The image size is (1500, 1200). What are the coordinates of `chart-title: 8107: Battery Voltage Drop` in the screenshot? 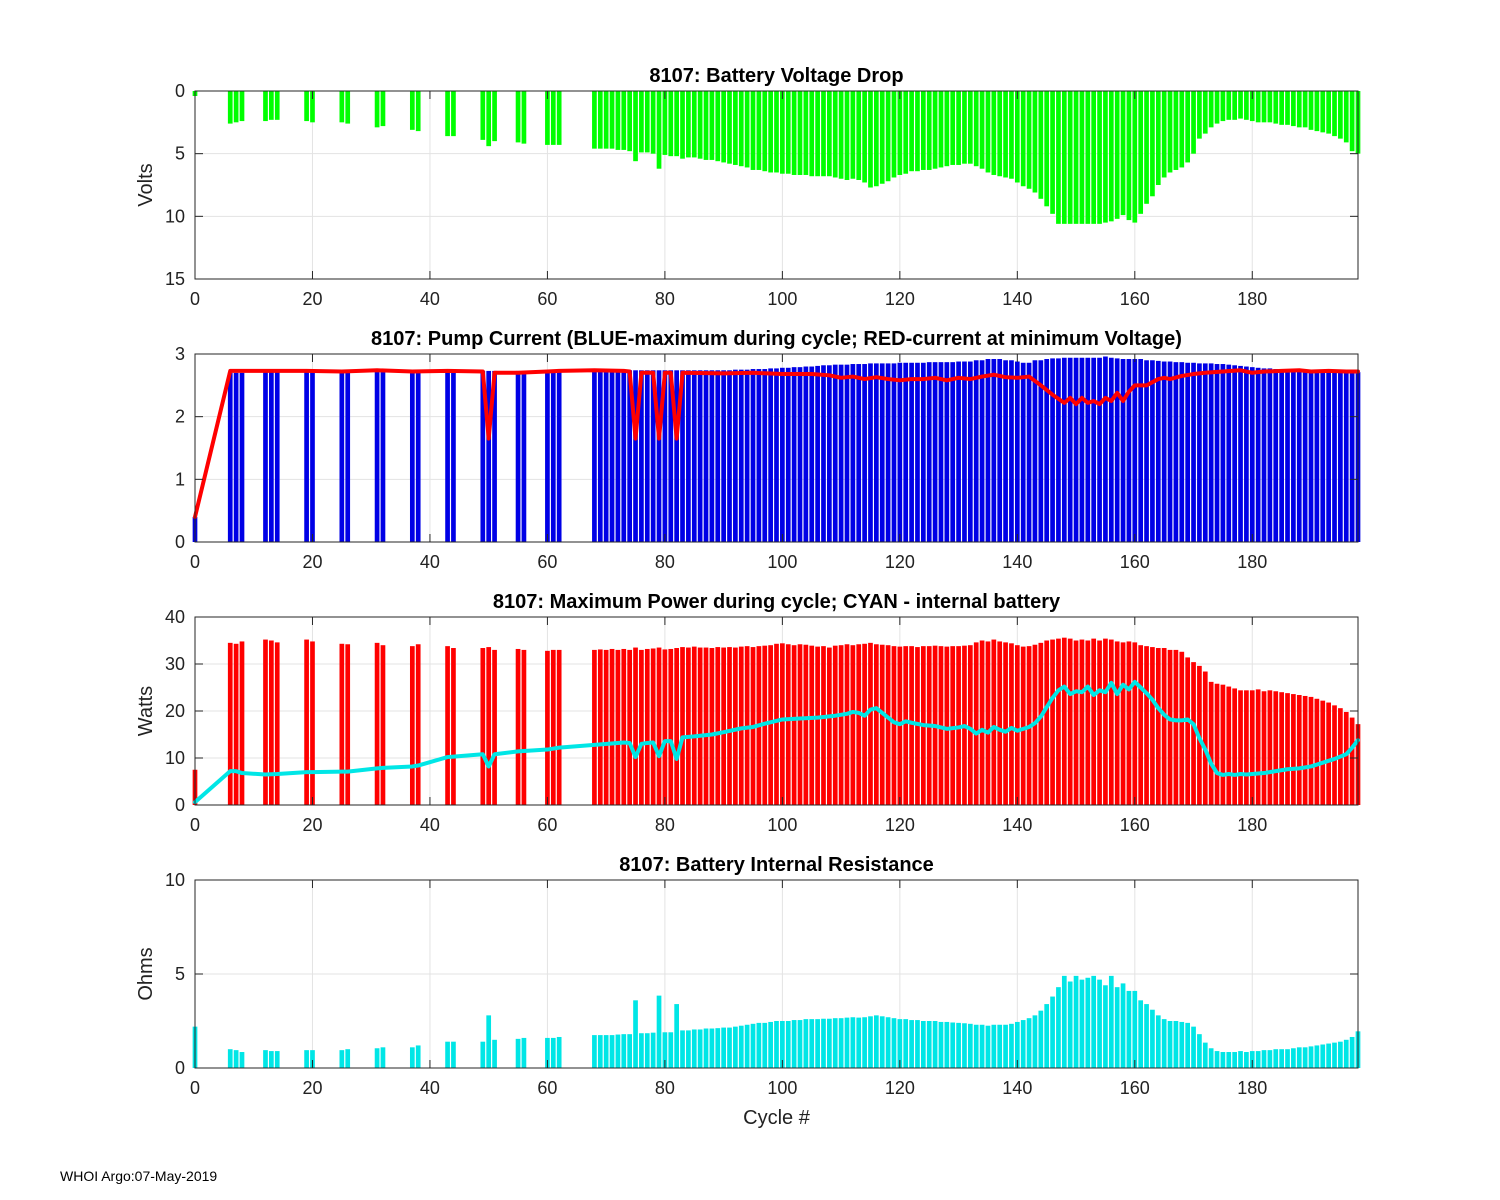 It's located at (776, 76).